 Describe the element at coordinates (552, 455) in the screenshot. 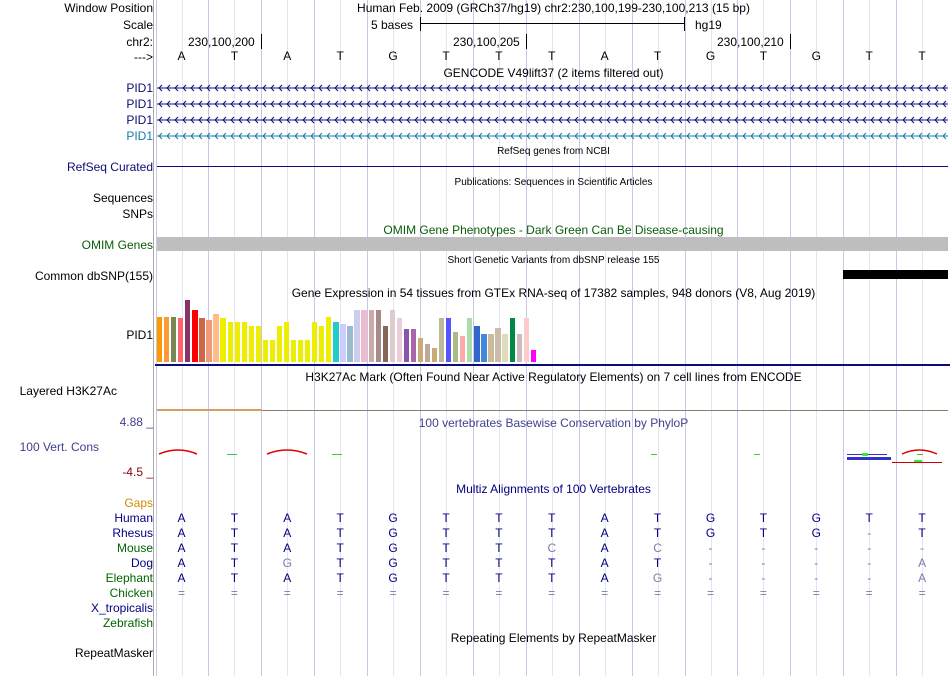

I see `phylop-signal` at that location.